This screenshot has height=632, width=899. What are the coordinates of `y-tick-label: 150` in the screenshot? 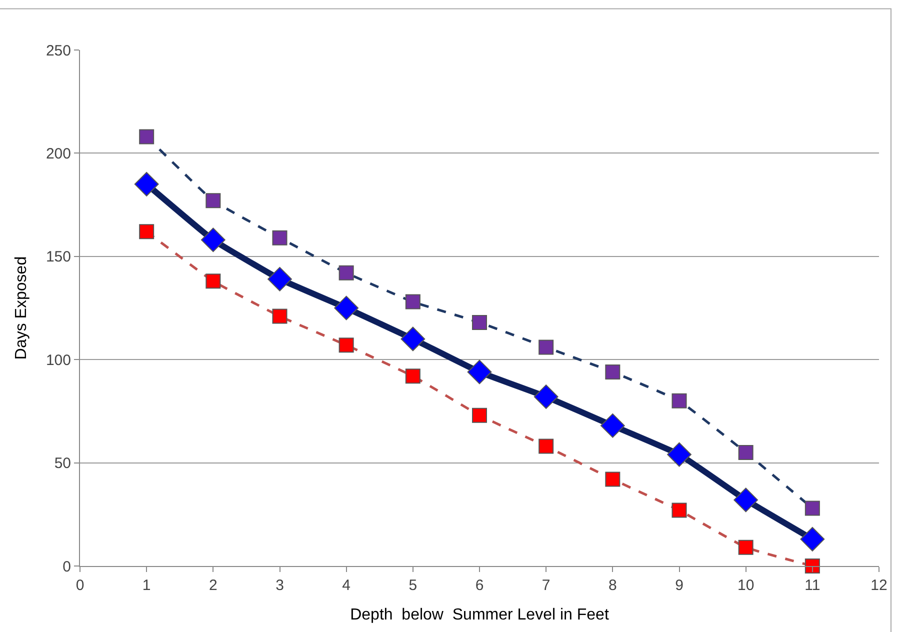 It's located at (58, 257).